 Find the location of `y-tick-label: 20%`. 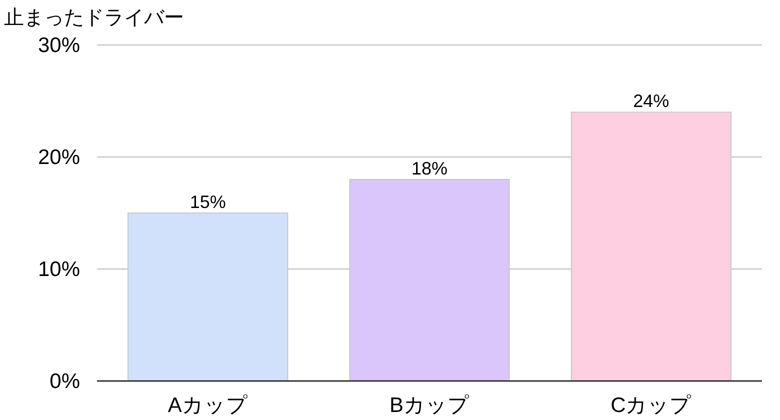

y-tick-label: 20% is located at coordinates (59, 157).